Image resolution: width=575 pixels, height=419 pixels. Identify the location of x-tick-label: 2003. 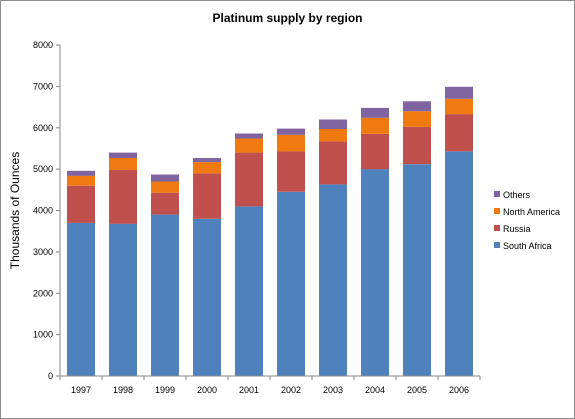
(333, 390).